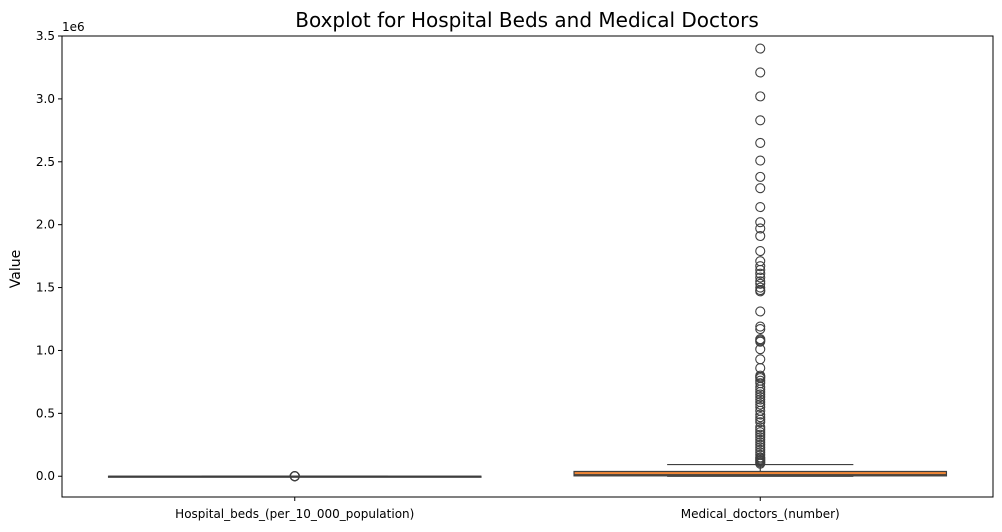 Image resolution: width=1002 pixels, height=532 pixels. I want to click on y-tick-label: 0.0, so click(45, 476).